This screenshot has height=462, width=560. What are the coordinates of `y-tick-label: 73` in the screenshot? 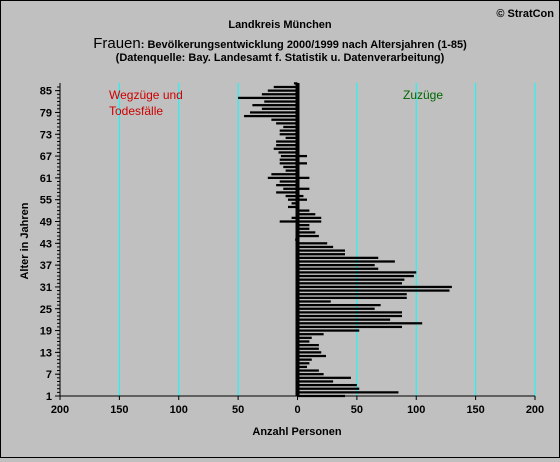 It's located at (46, 135).